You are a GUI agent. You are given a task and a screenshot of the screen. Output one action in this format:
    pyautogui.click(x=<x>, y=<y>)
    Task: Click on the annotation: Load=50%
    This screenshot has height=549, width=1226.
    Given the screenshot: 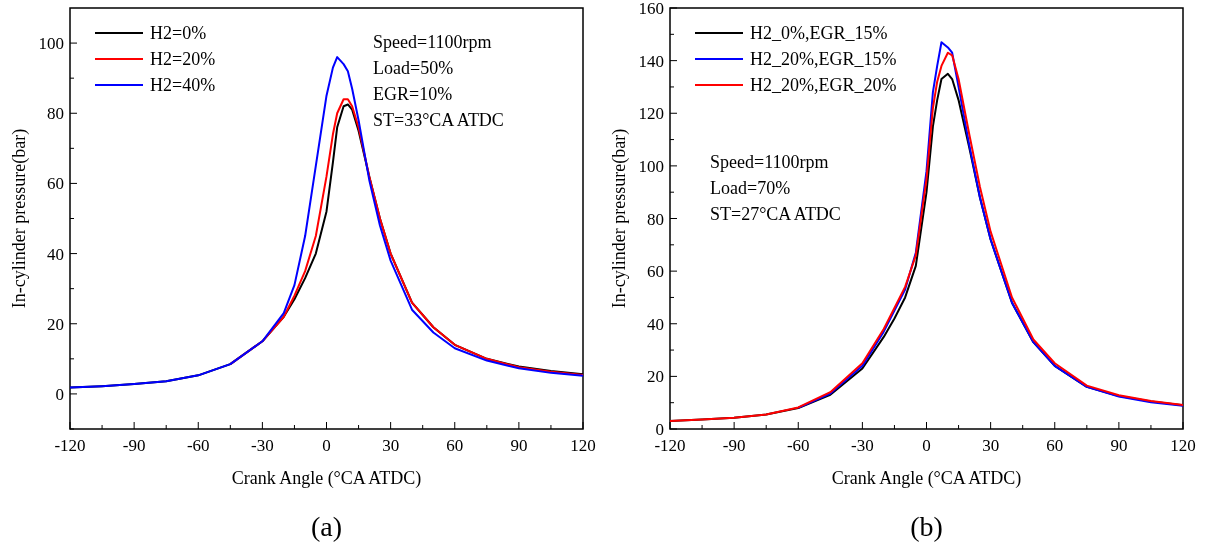 What is the action you would take?
    pyautogui.click(x=413, y=68)
    